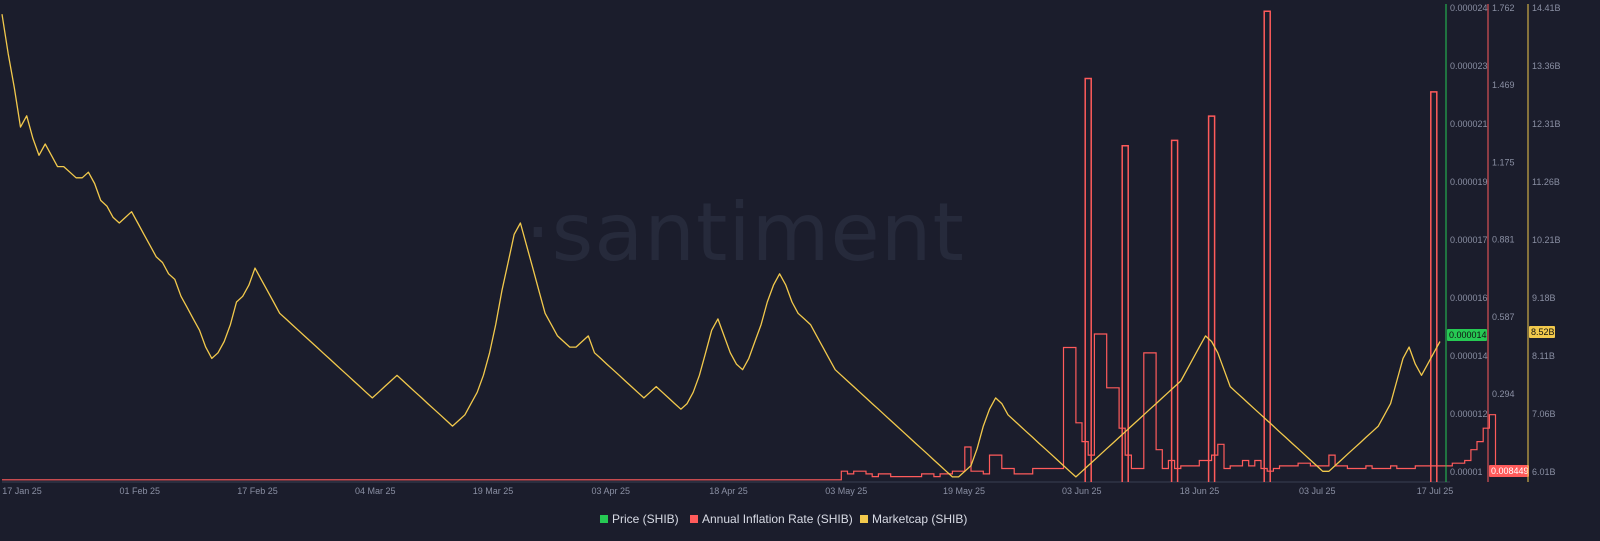 Image resolution: width=1600 pixels, height=541 pixels. I want to click on x-tick-label: 19 May 25, so click(964, 491).